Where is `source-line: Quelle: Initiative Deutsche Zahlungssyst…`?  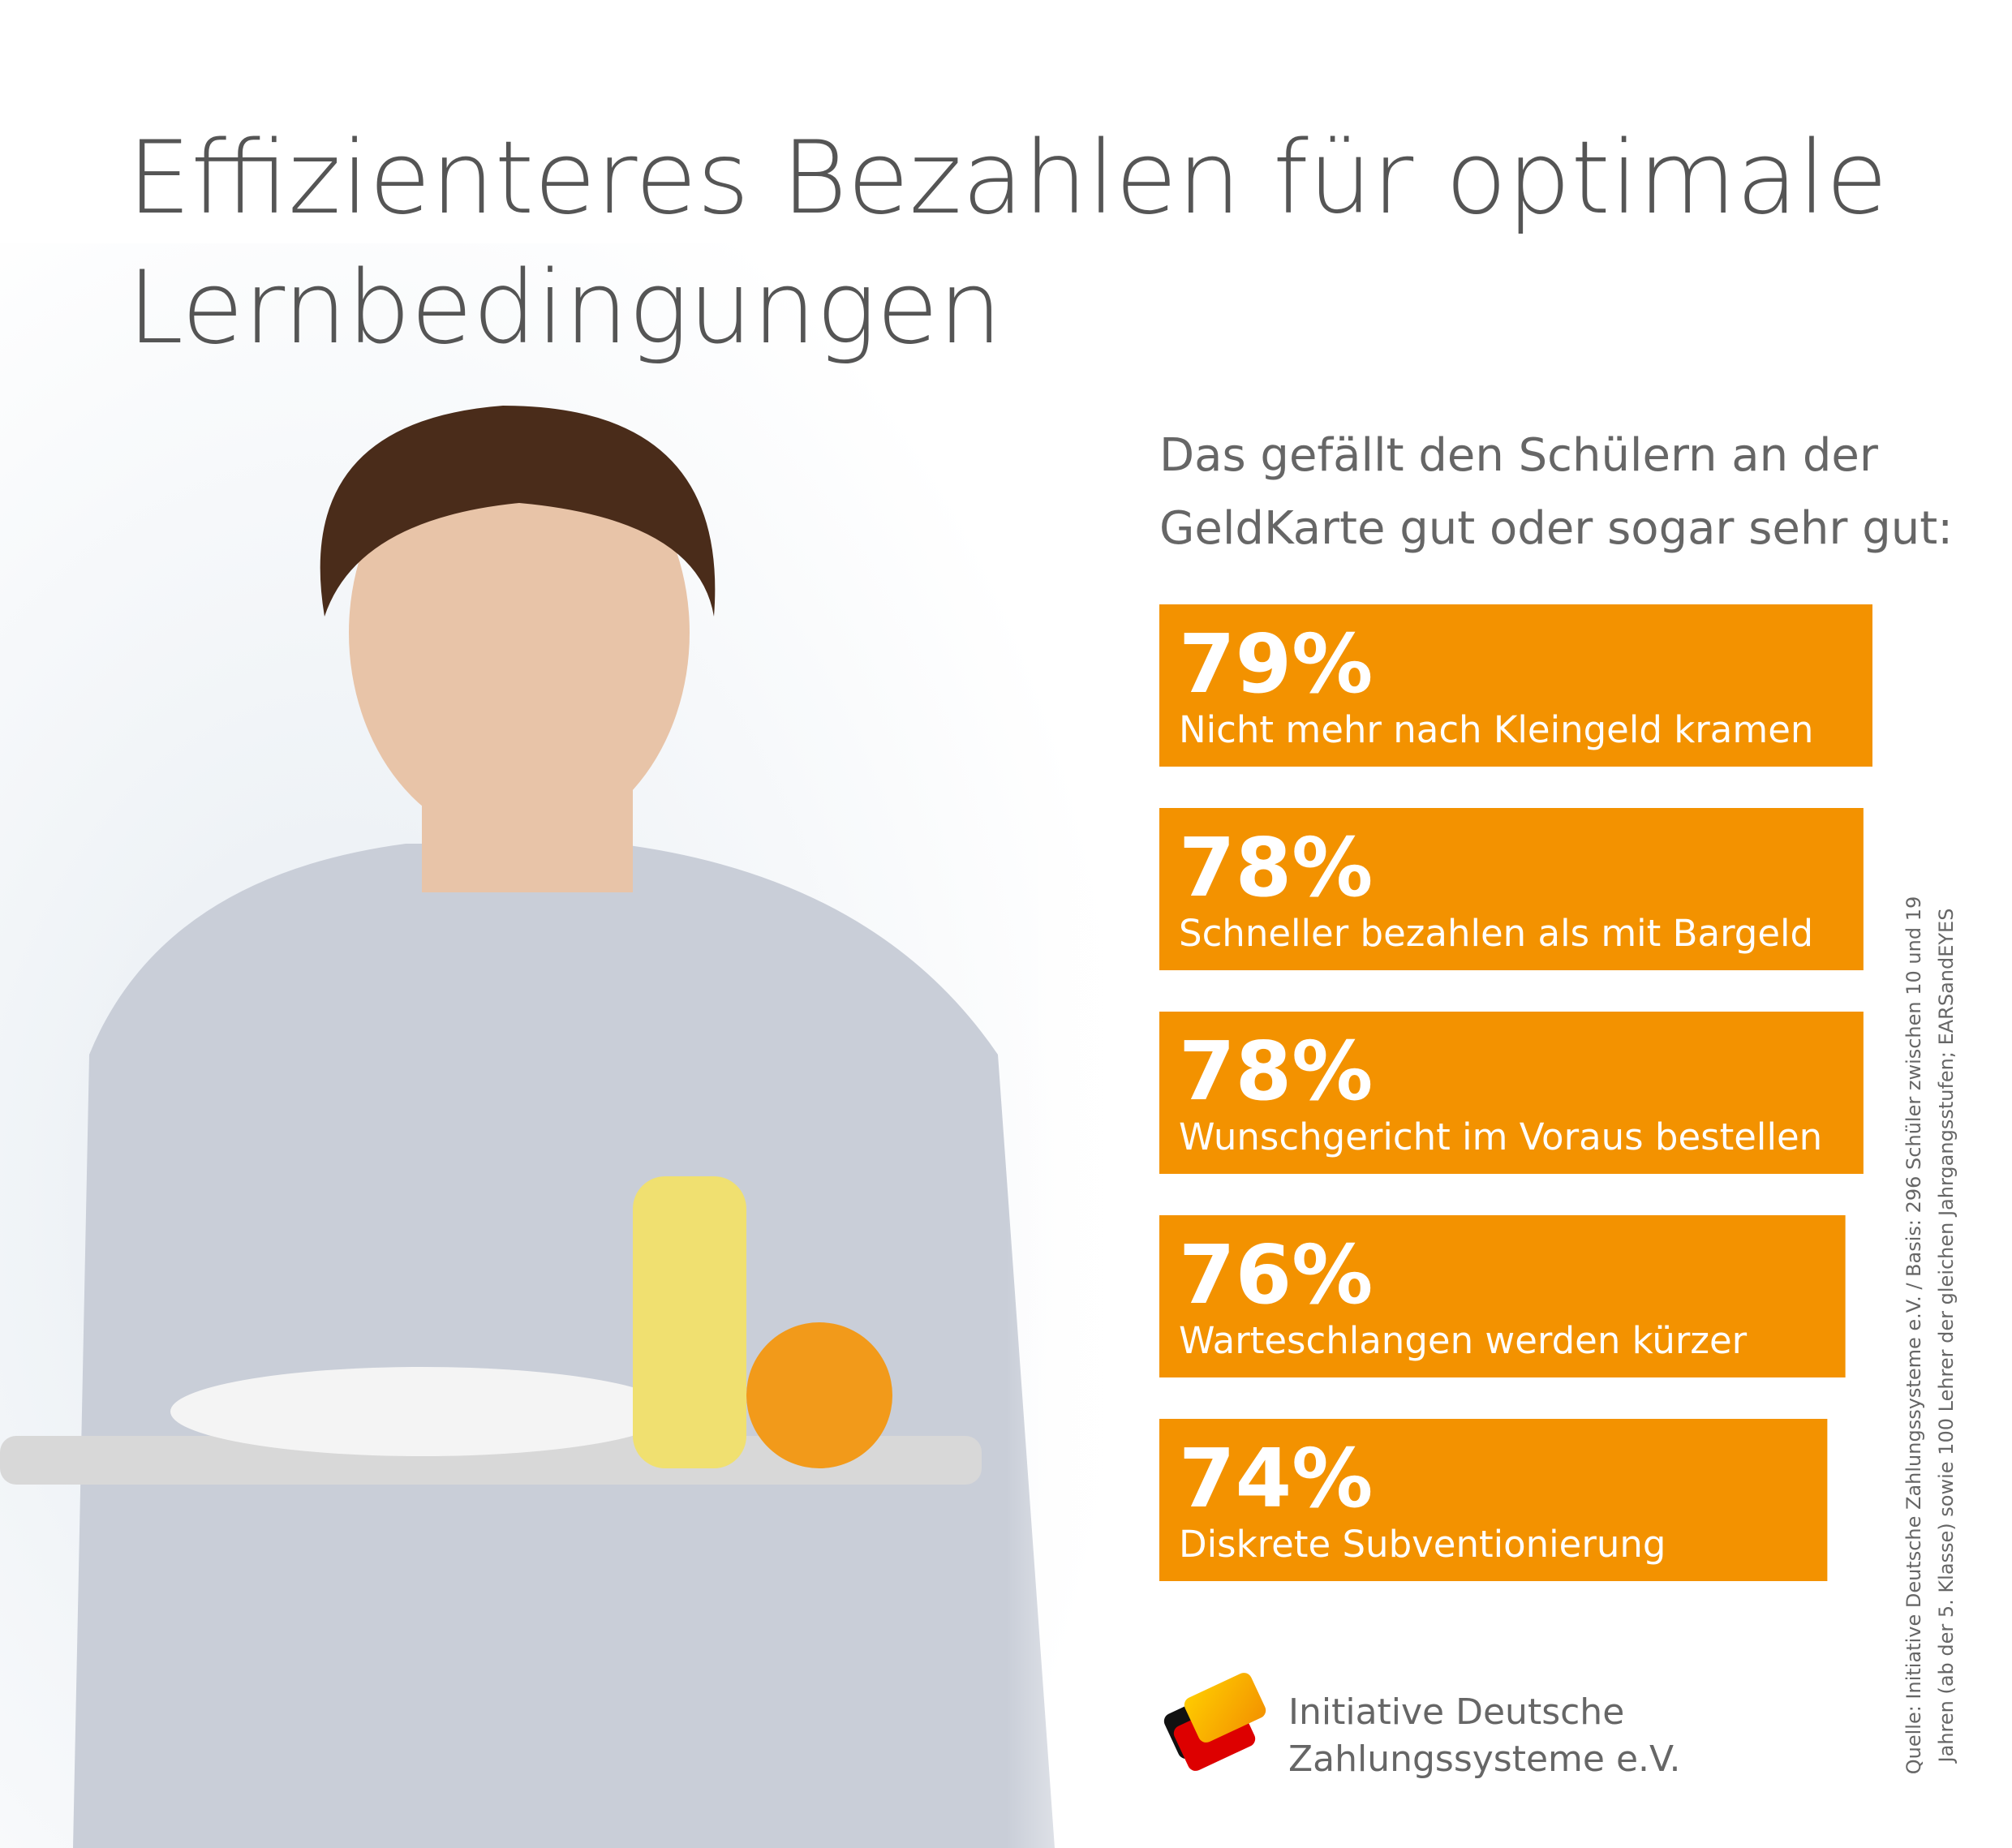 source-line: Quelle: Initiative Deutsche Zahlungssyst… is located at coordinates (1913, 1335).